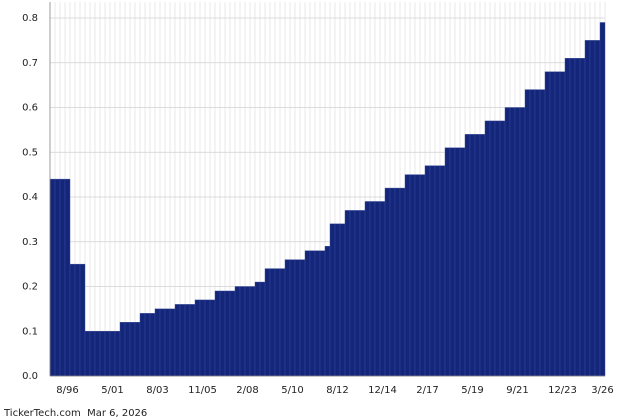 Image resolution: width=640 pixels, height=420 pixels. What do you see at coordinates (202, 390) in the screenshot?
I see `x-tick-label: 11/05` at bounding box center [202, 390].